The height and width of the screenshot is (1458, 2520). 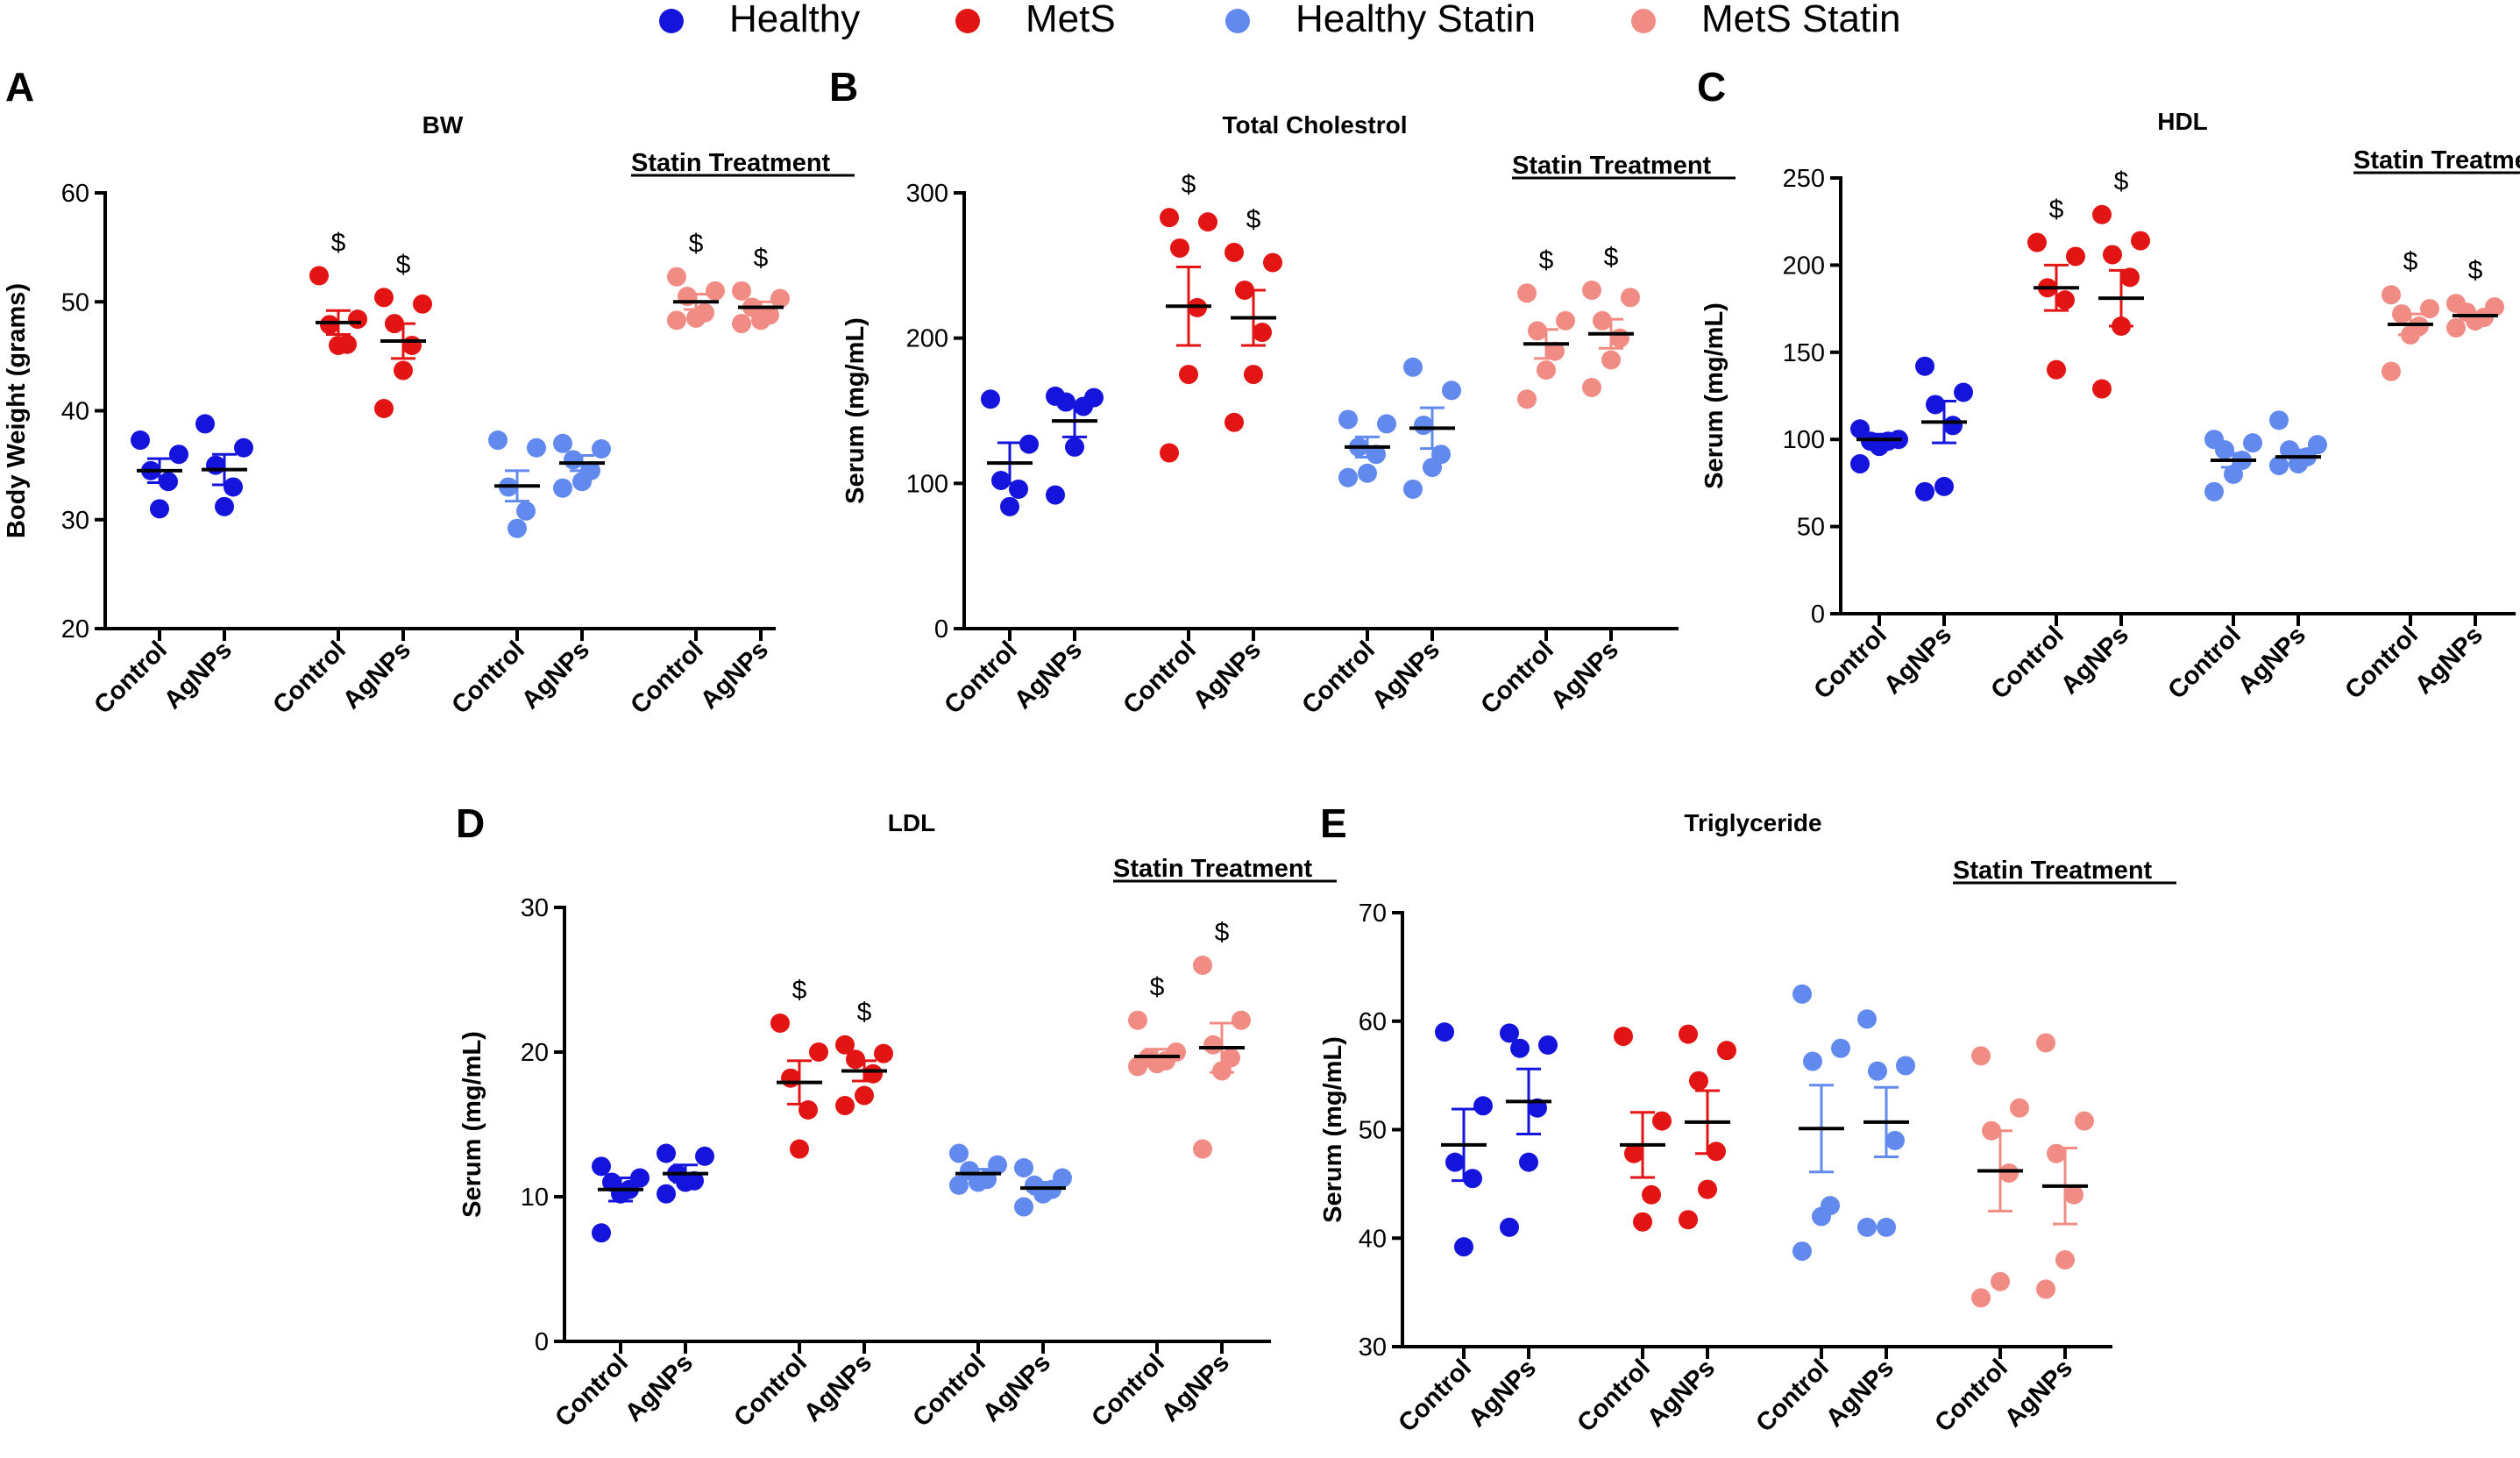 What do you see at coordinates (1611, 257) in the screenshot?
I see `significance-mark-b-3-1: $` at bounding box center [1611, 257].